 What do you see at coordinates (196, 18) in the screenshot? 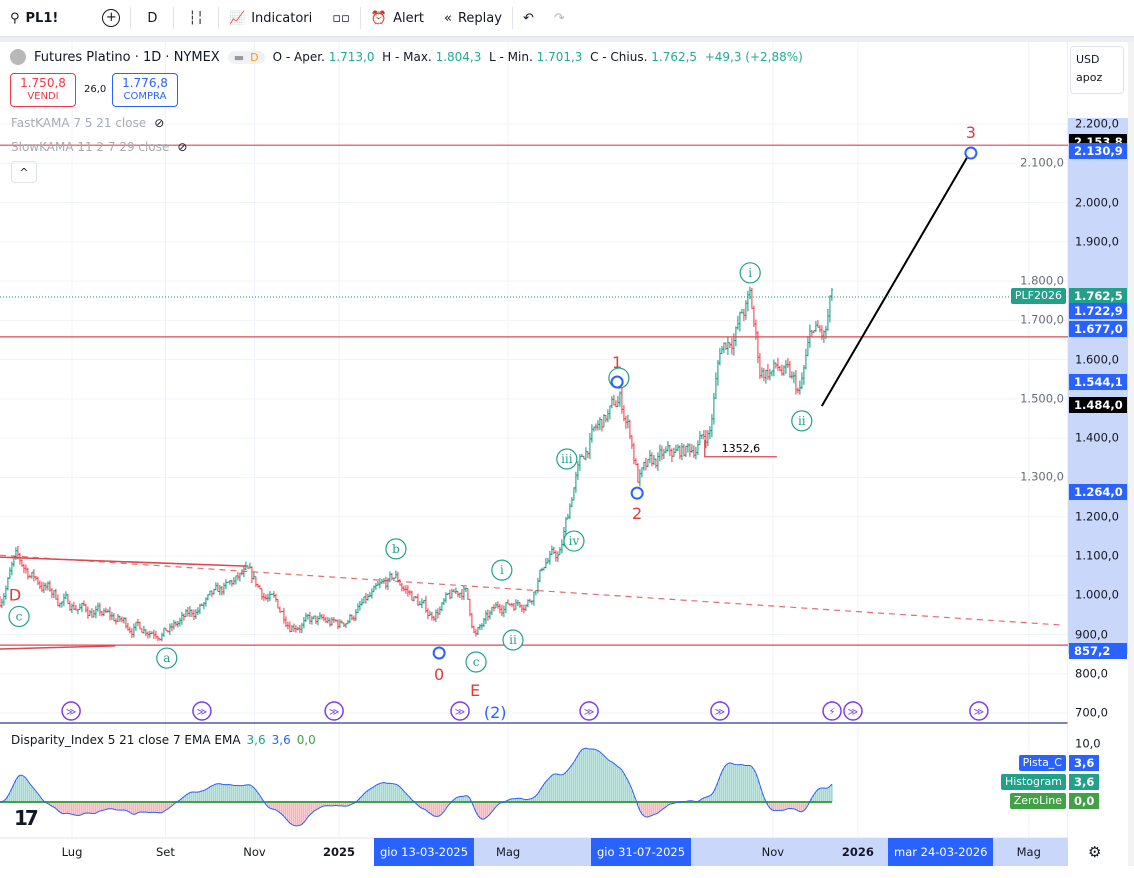
I see `chart-type-button: ┆╎` at bounding box center [196, 18].